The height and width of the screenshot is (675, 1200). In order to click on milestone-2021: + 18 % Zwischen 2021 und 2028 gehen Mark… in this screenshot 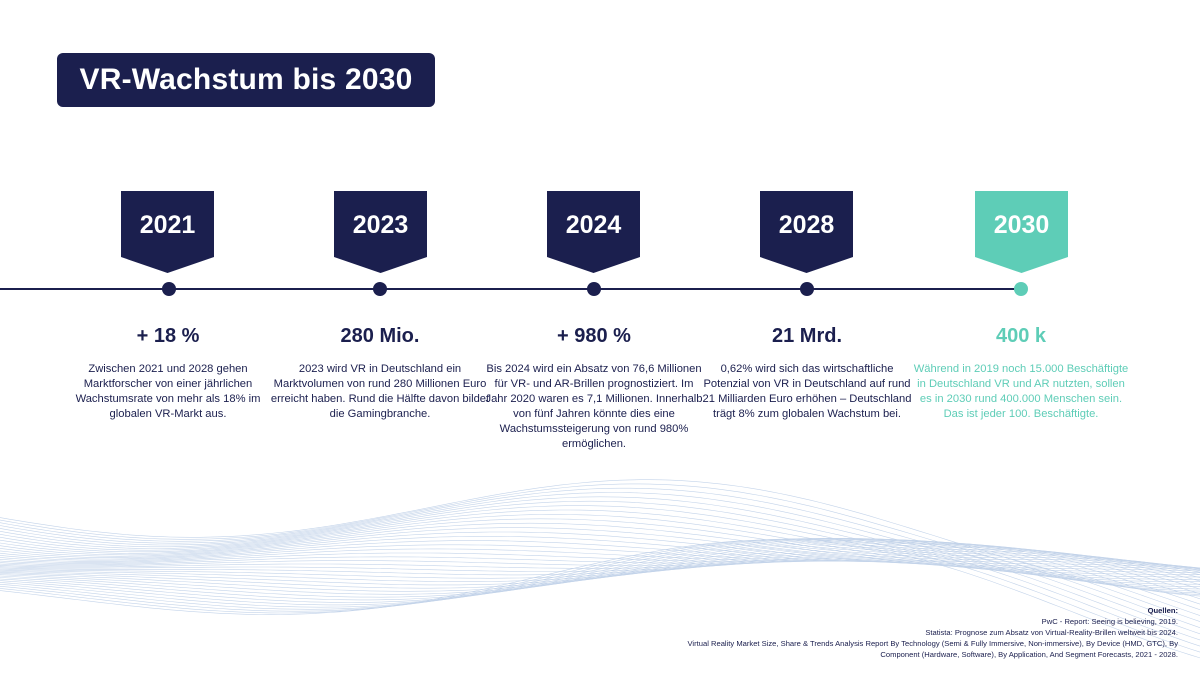, I will do `click(168, 372)`.